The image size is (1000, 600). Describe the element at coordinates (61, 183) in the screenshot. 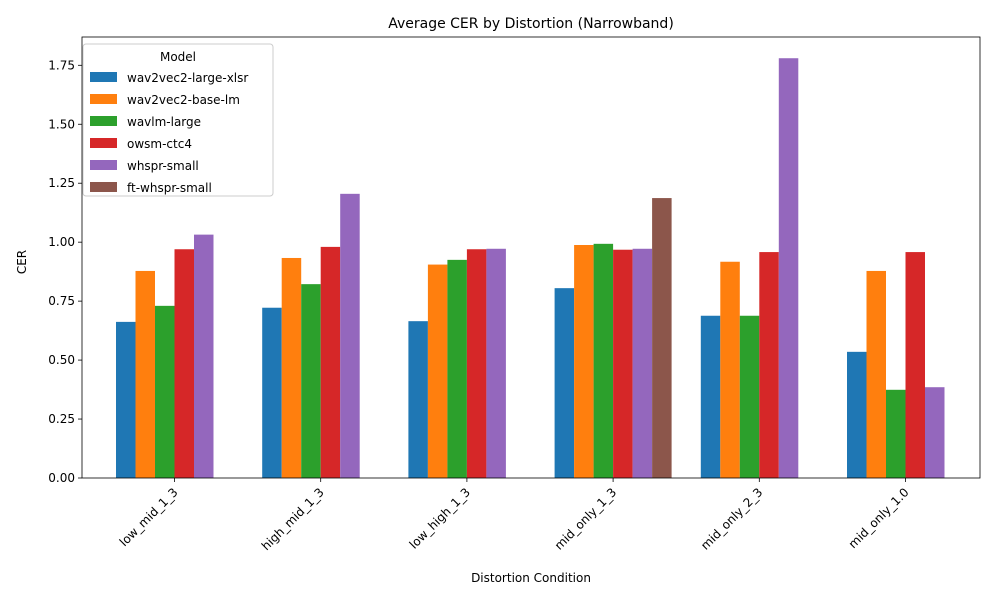

I see `y-tick-label: 1.25` at that location.